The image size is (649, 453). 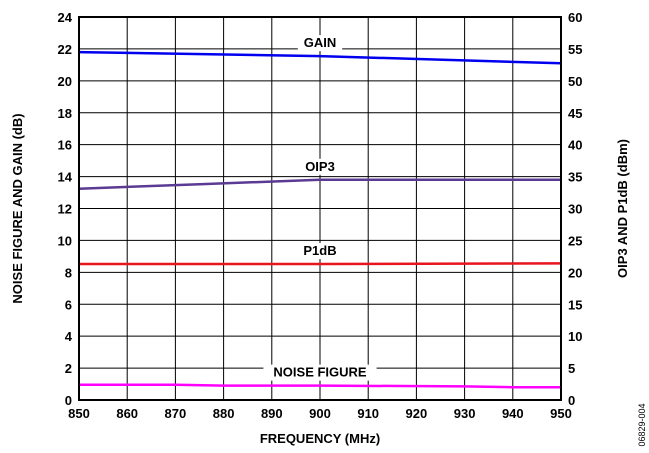 I want to click on y-tick-label: 18, so click(x=65, y=113).